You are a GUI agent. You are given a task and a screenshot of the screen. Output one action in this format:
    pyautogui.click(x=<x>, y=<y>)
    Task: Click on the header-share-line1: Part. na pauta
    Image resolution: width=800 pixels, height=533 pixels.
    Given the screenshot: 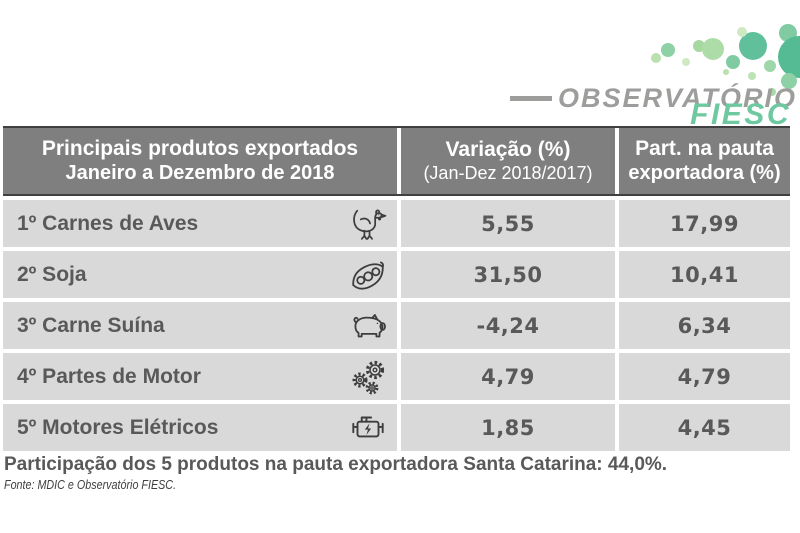 What is the action you would take?
    pyautogui.click(x=704, y=148)
    